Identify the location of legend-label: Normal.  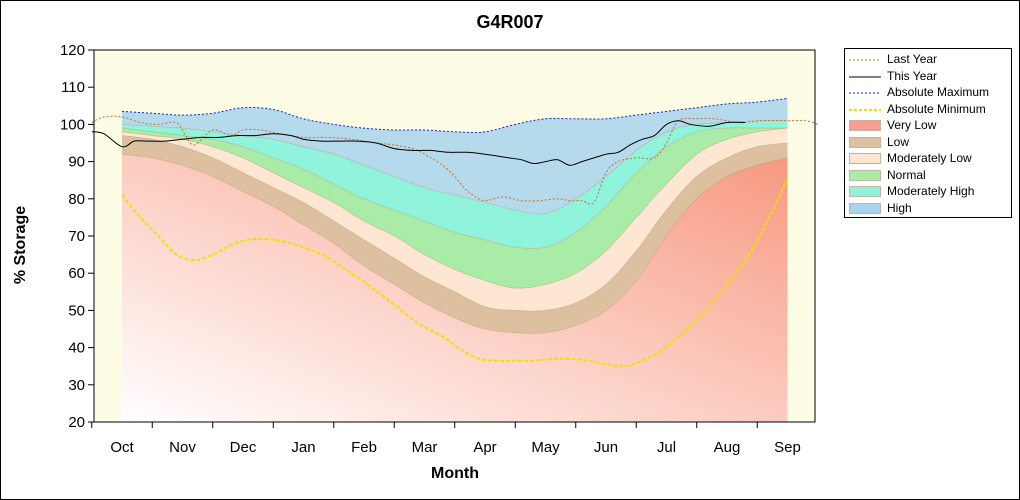
(906, 174).